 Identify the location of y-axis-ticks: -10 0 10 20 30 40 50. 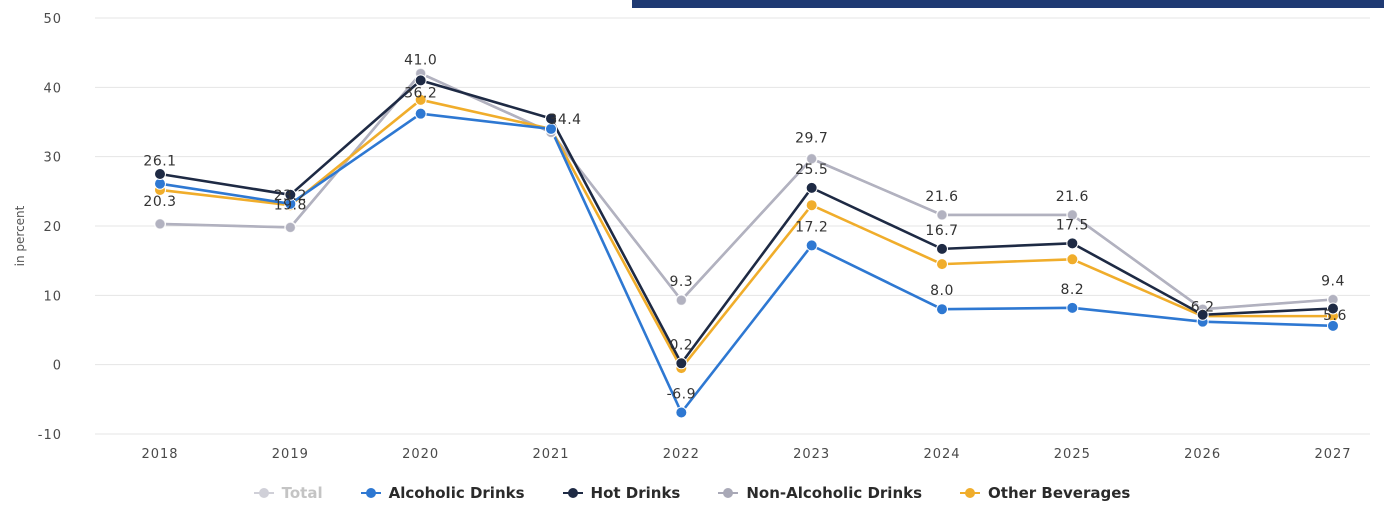
(50, 227).